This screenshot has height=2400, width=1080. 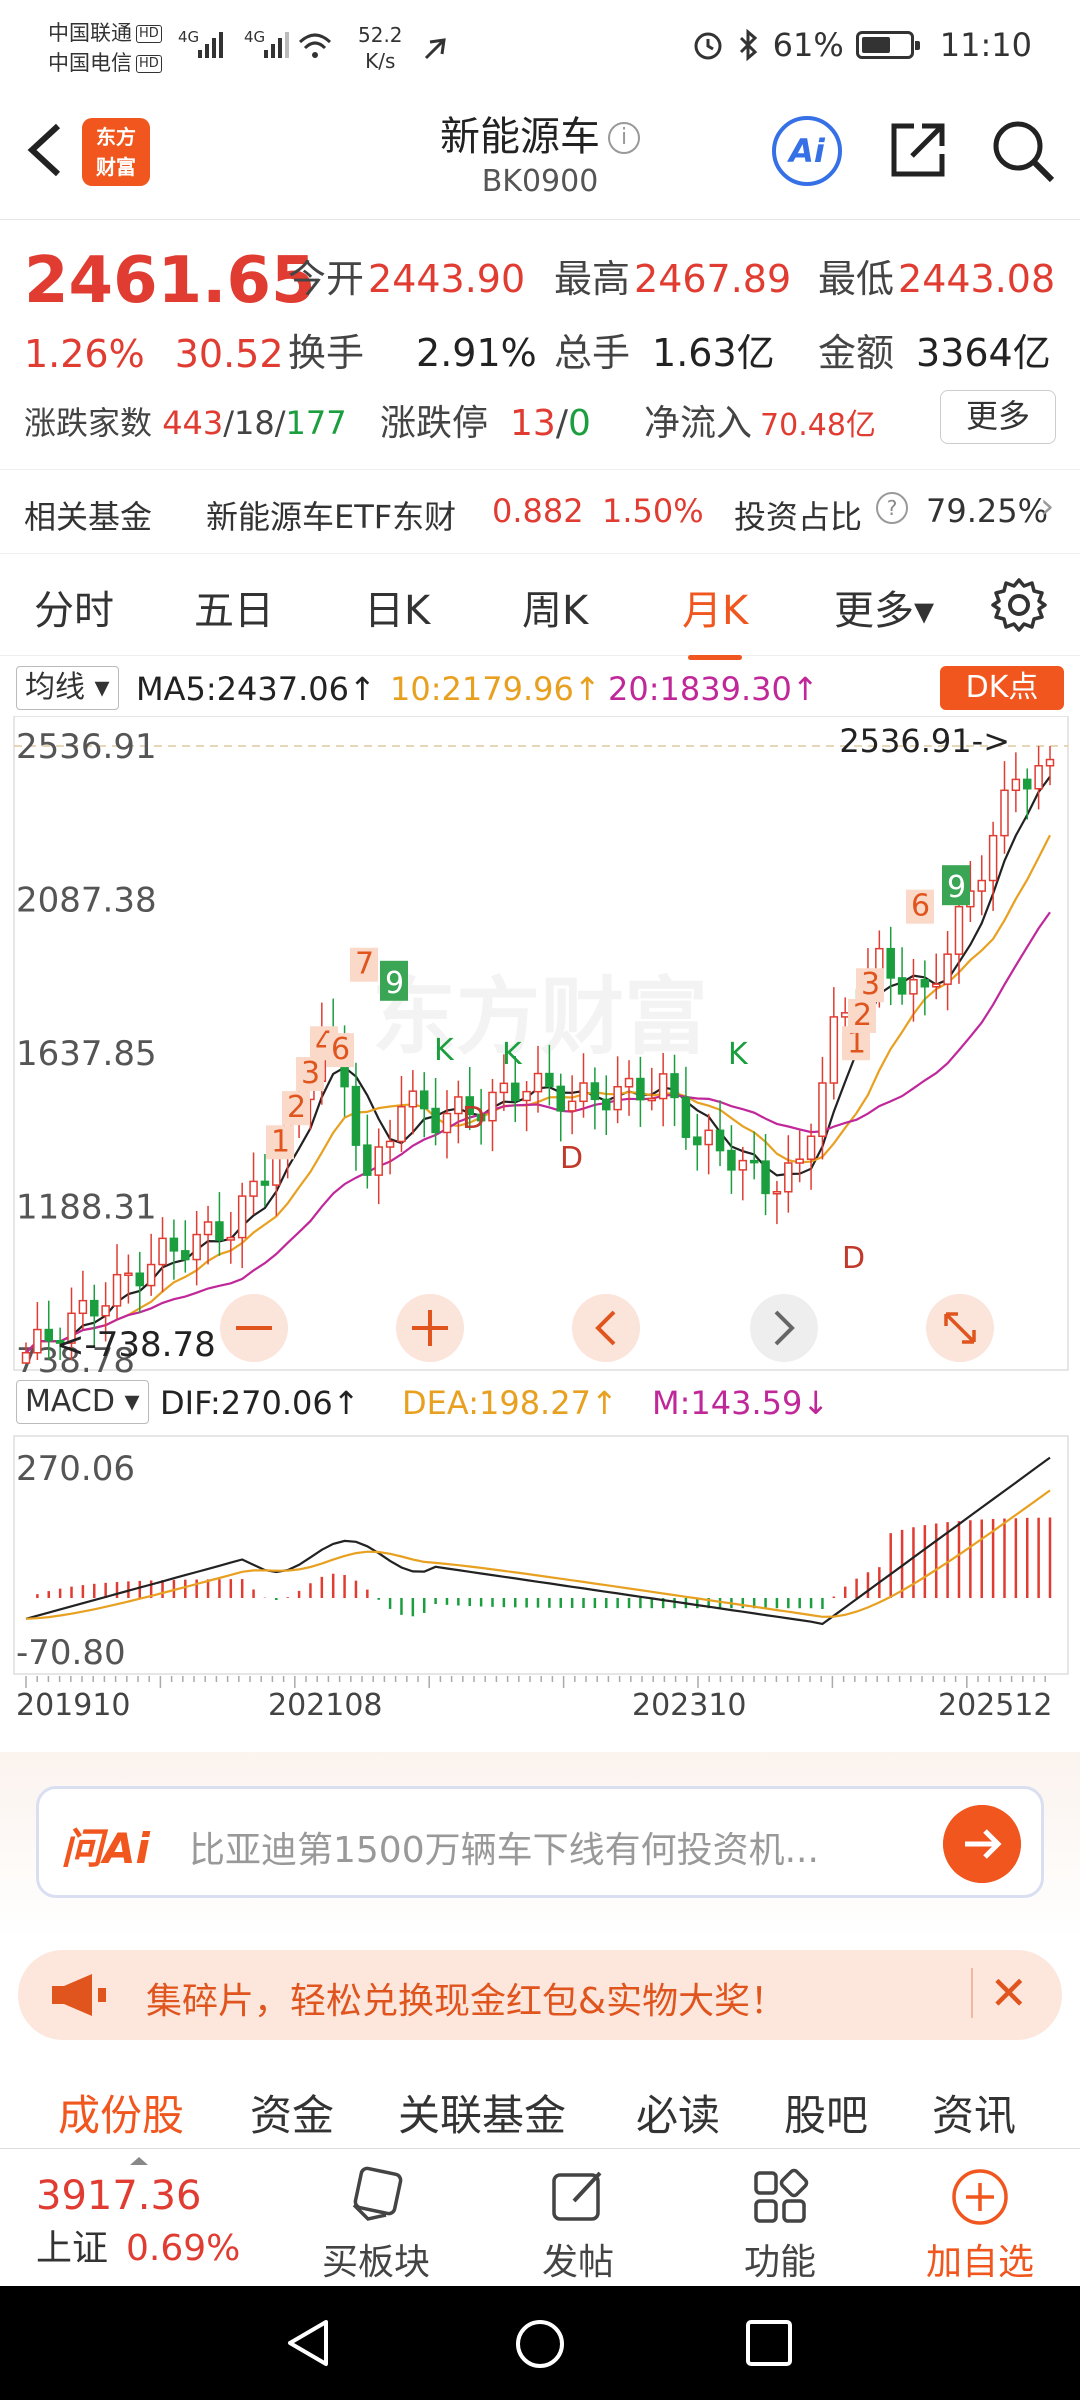 I want to click on post-button: 发帖, so click(x=578, y=2223).